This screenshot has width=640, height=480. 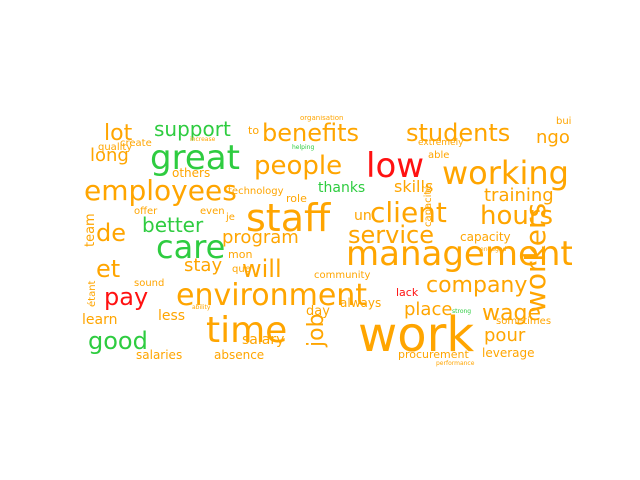 What do you see at coordinates (254, 130) in the screenshot?
I see `word-to: to` at bounding box center [254, 130].